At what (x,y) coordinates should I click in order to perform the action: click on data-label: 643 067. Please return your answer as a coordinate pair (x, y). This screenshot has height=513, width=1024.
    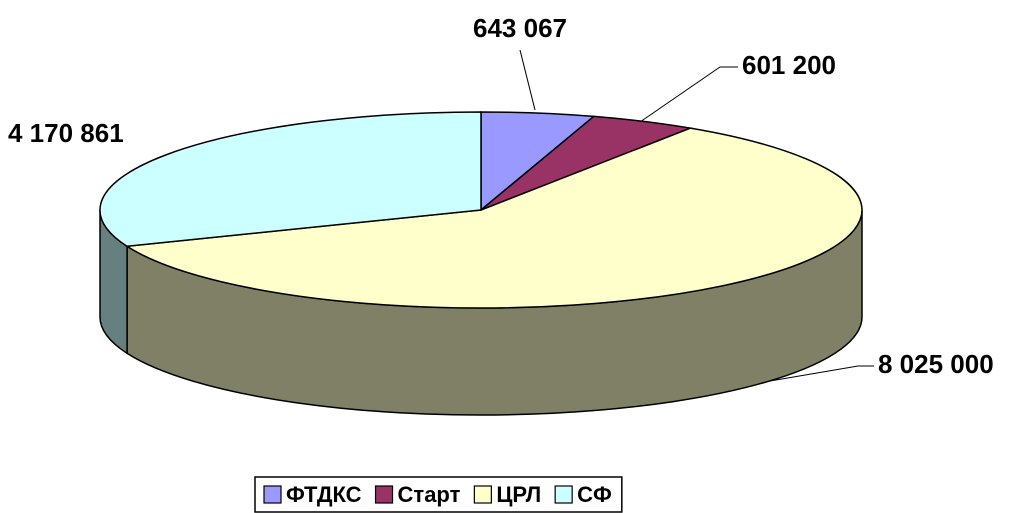
    Looking at the image, I should click on (520, 28).